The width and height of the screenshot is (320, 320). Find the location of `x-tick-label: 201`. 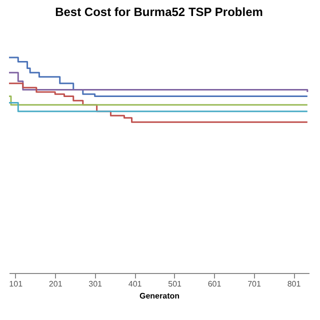

x-tick-label: 201 is located at coordinates (55, 284).